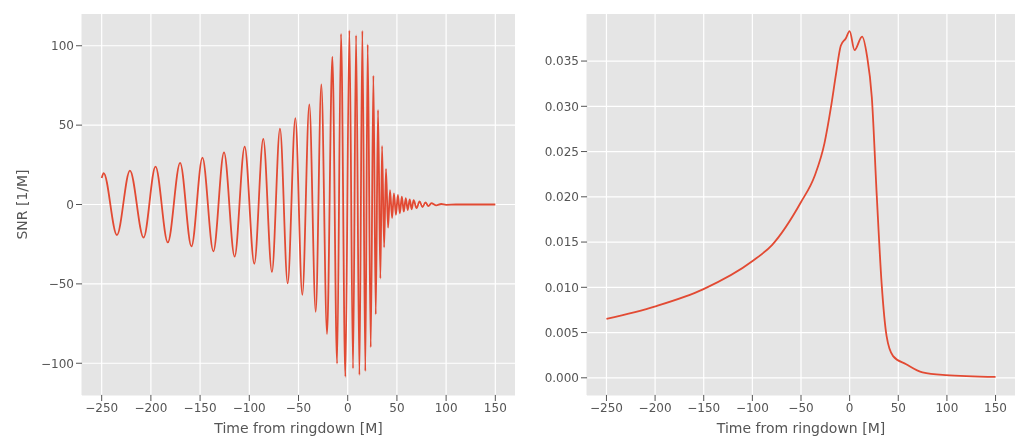 The height and width of the screenshot is (445, 1035). What do you see at coordinates (561, 197) in the screenshot?
I see `y-tick-label: 0.020` at bounding box center [561, 197].